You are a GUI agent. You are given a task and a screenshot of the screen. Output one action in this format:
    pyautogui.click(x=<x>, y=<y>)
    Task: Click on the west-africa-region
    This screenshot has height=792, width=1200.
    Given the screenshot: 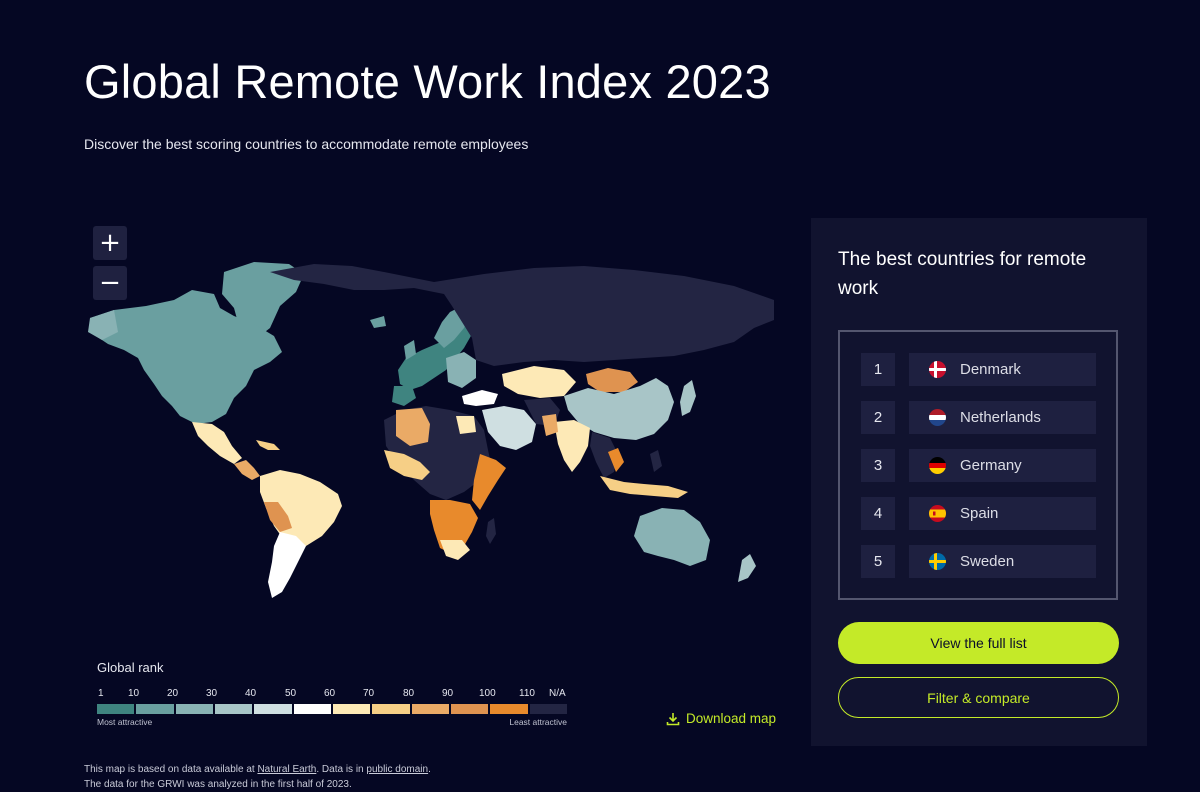 What is the action you would take?
    pyautogui.click(x=407, y=465)
    